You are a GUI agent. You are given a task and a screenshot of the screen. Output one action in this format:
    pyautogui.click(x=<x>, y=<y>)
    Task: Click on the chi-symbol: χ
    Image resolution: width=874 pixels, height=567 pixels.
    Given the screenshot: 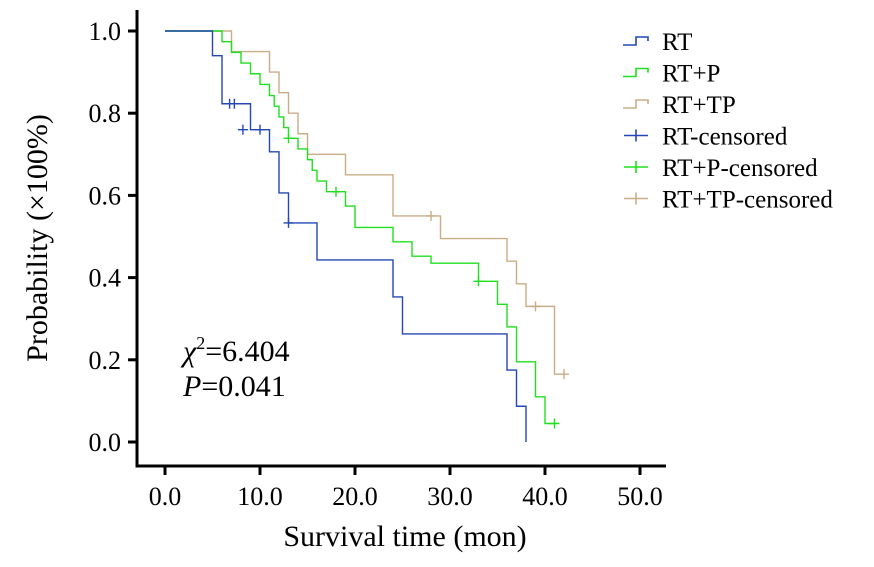 What is the action you would take?
    pyautogui.click(x=188, y=351)
    